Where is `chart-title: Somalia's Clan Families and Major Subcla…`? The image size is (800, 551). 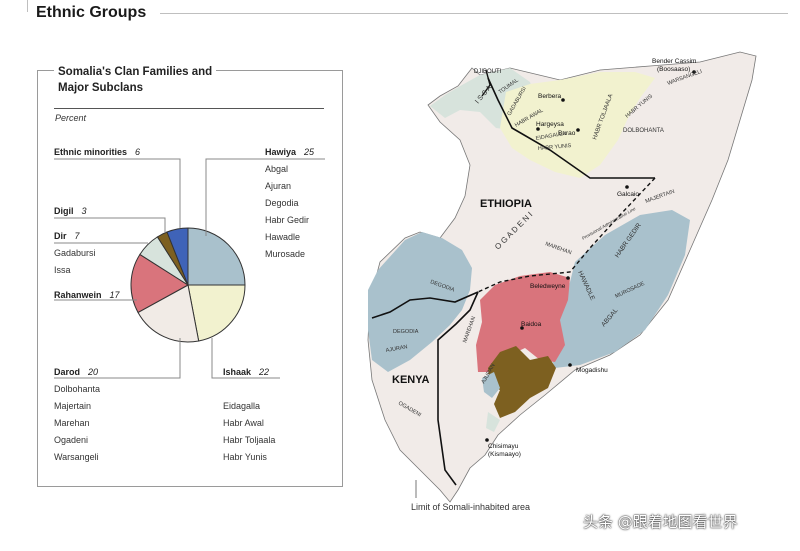 chart-title: Somalia's Clan Families and Major Subcla… is located at coordinates (135, 80).